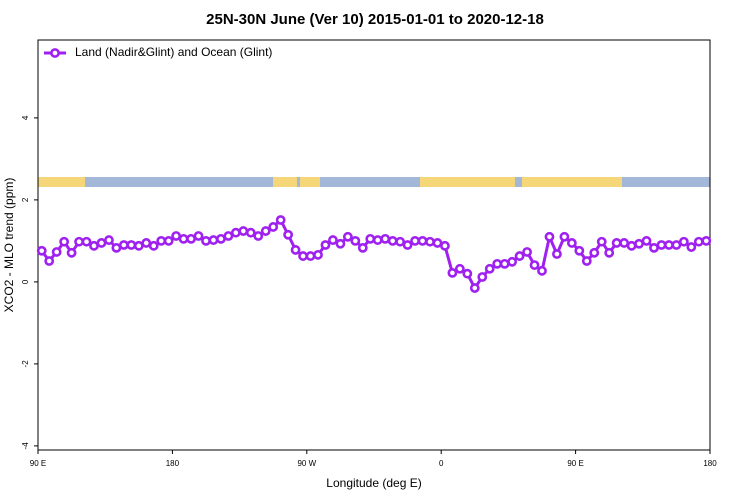 The width and height of the screenshot is (750, 500). I want to click on x-axis-label: Longitude (deg E), so click(373, 483).